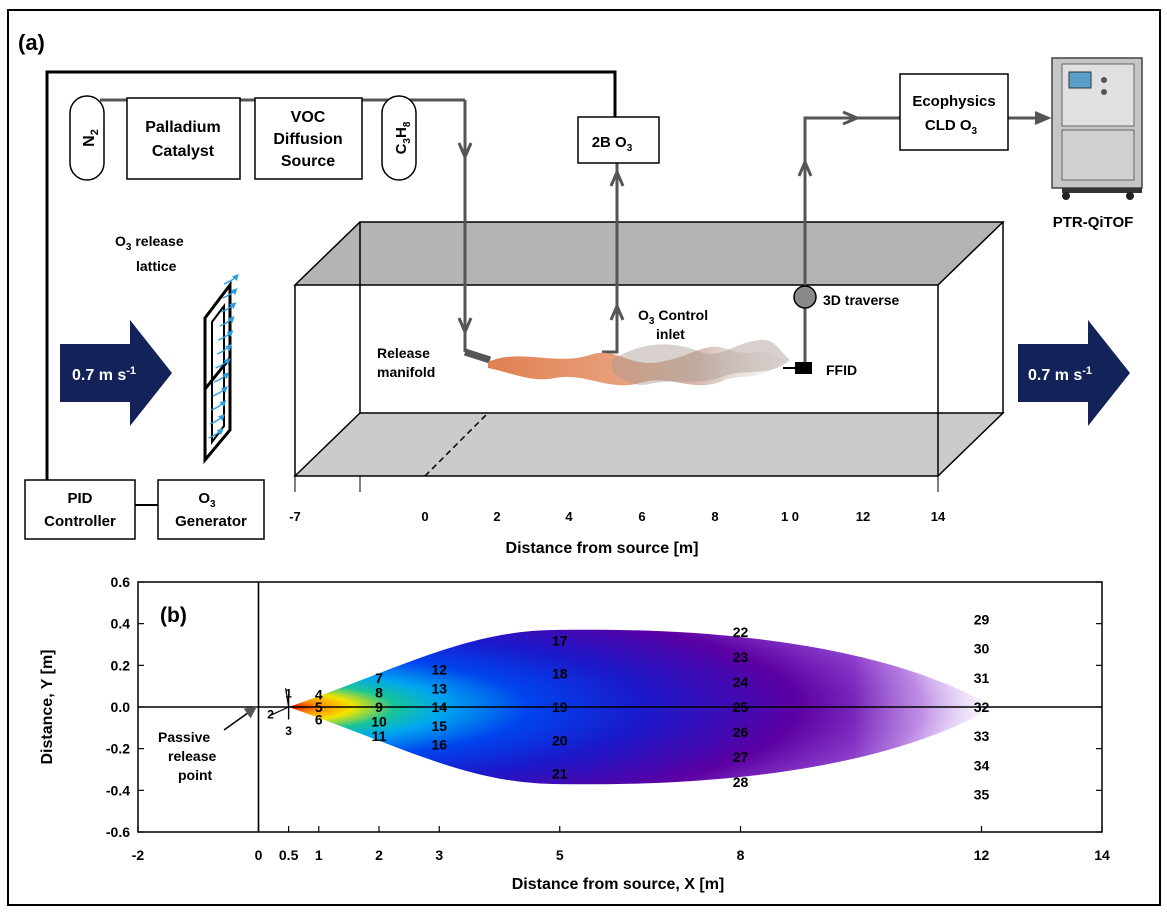  What do you see at coordinates (439, 707) in the screenshot?
I see `sample-point-label: 14` at bounding box center [439, 707].